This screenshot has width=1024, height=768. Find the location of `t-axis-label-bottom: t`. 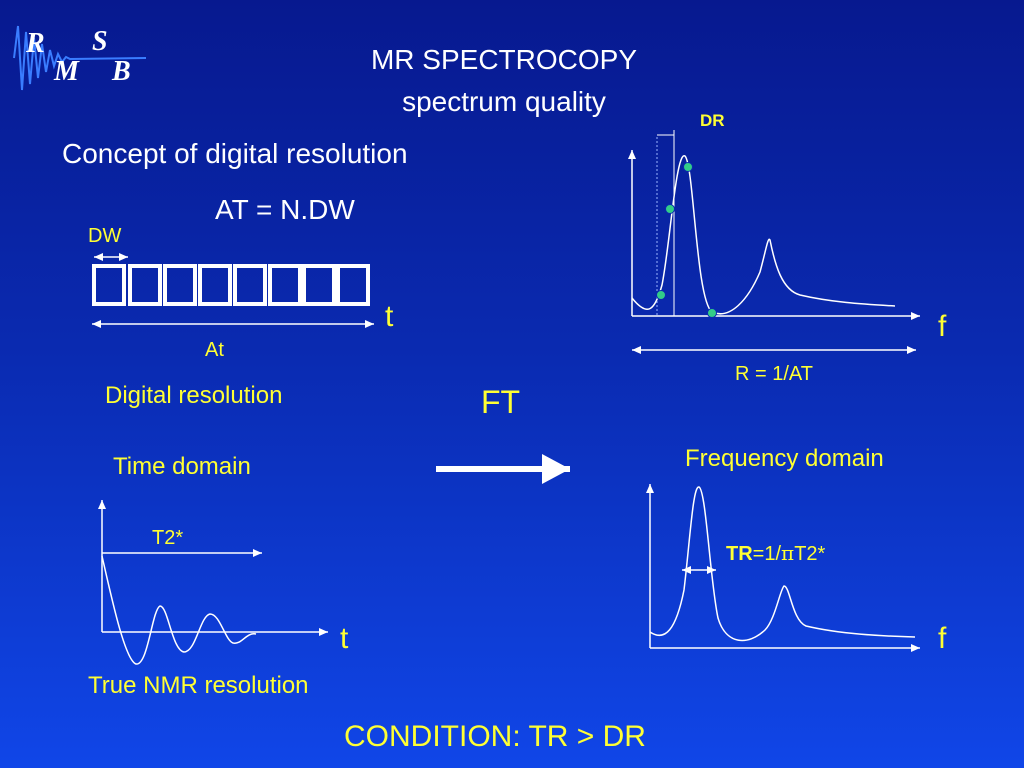

t-axis-label-bottom: t is located at coordinates (344, 638).